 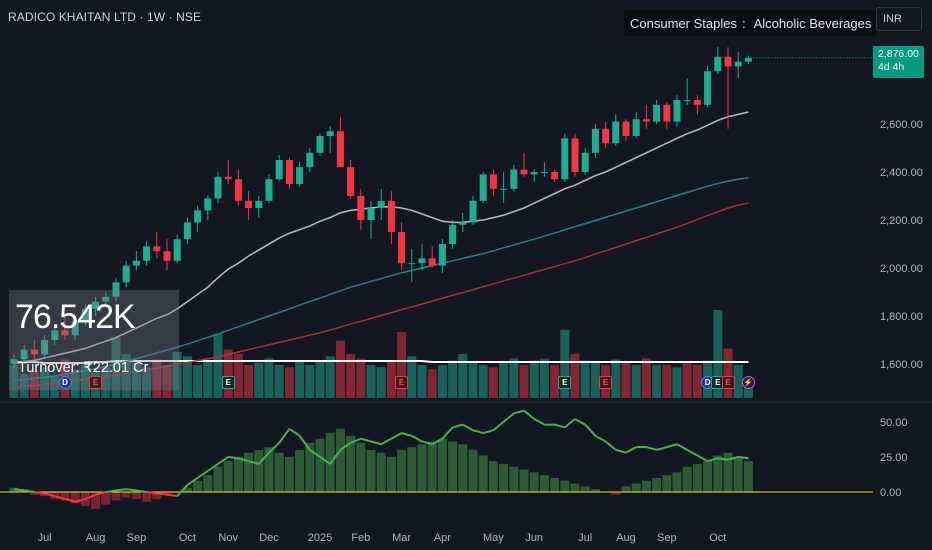 I want to click on time-axis-label: Apr, so click(x=442, y=538).